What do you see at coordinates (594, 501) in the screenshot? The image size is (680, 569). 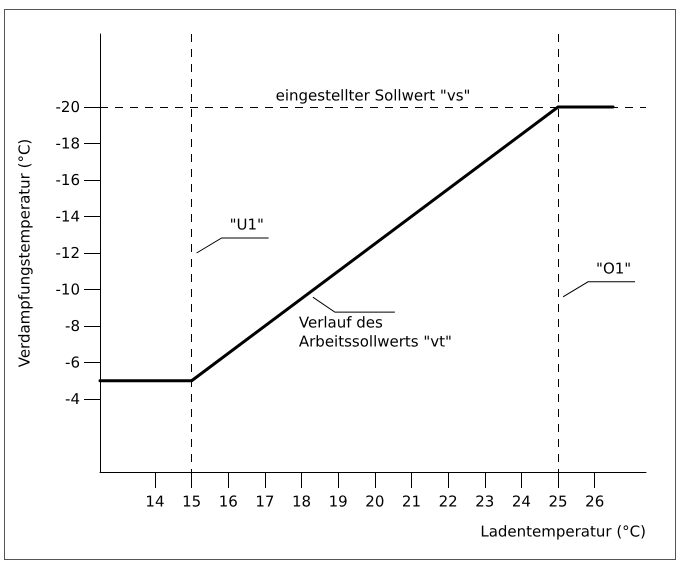 I see `x-tick-label: 26` at bounding box center [594, 501].